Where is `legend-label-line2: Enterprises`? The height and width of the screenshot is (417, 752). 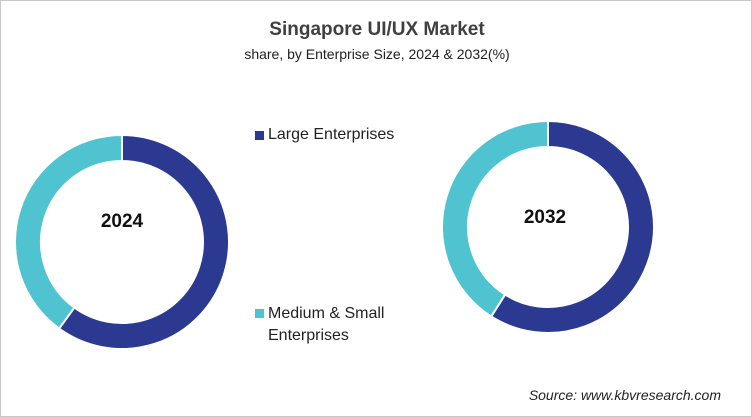 legend-label-line2: Enterprises is located at coordinates (308, 335).